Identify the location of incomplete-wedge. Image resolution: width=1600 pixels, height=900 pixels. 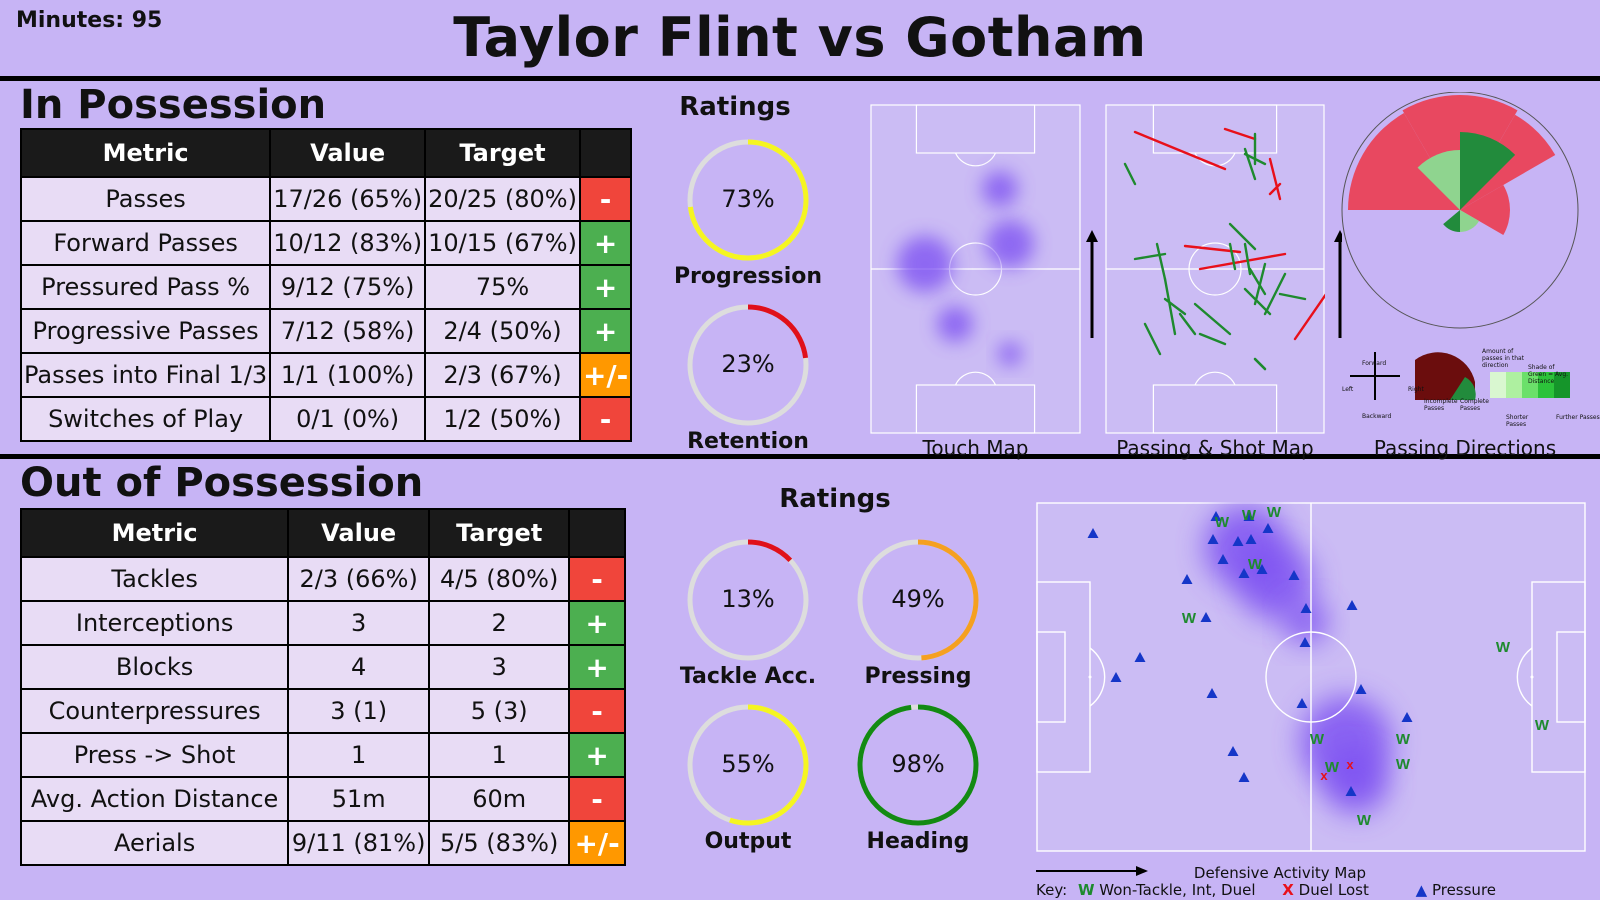
(1485, 210).